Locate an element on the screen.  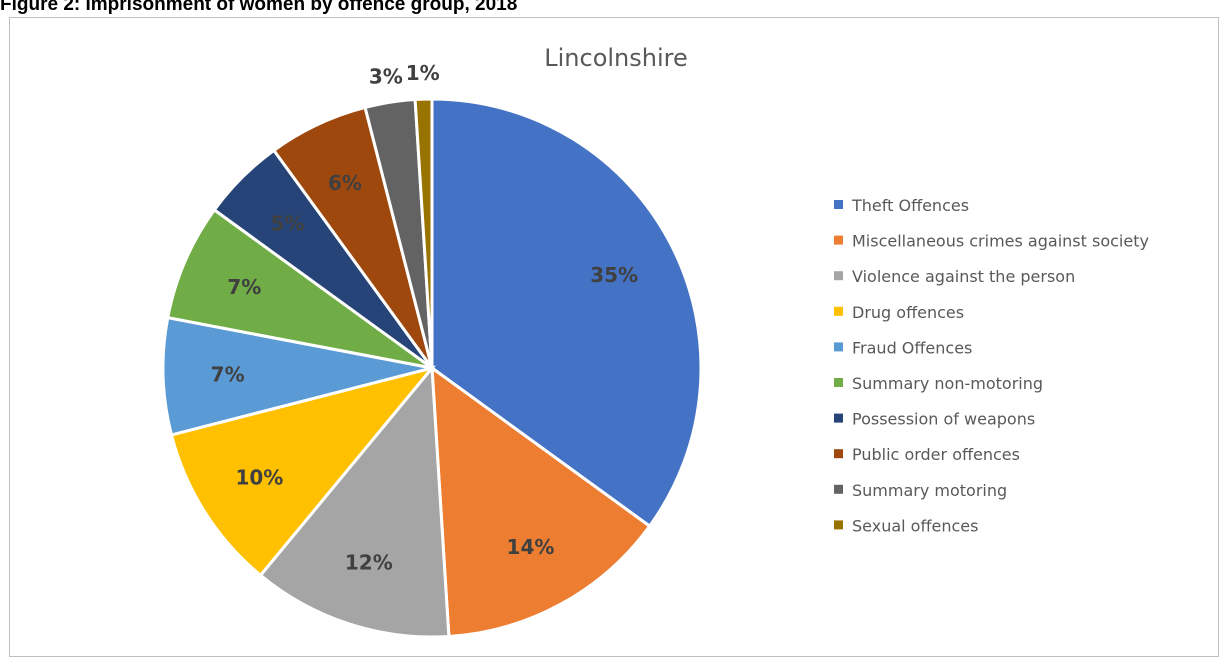
data-label-fraud-offences: 7% is located at coordinates (228, 374).